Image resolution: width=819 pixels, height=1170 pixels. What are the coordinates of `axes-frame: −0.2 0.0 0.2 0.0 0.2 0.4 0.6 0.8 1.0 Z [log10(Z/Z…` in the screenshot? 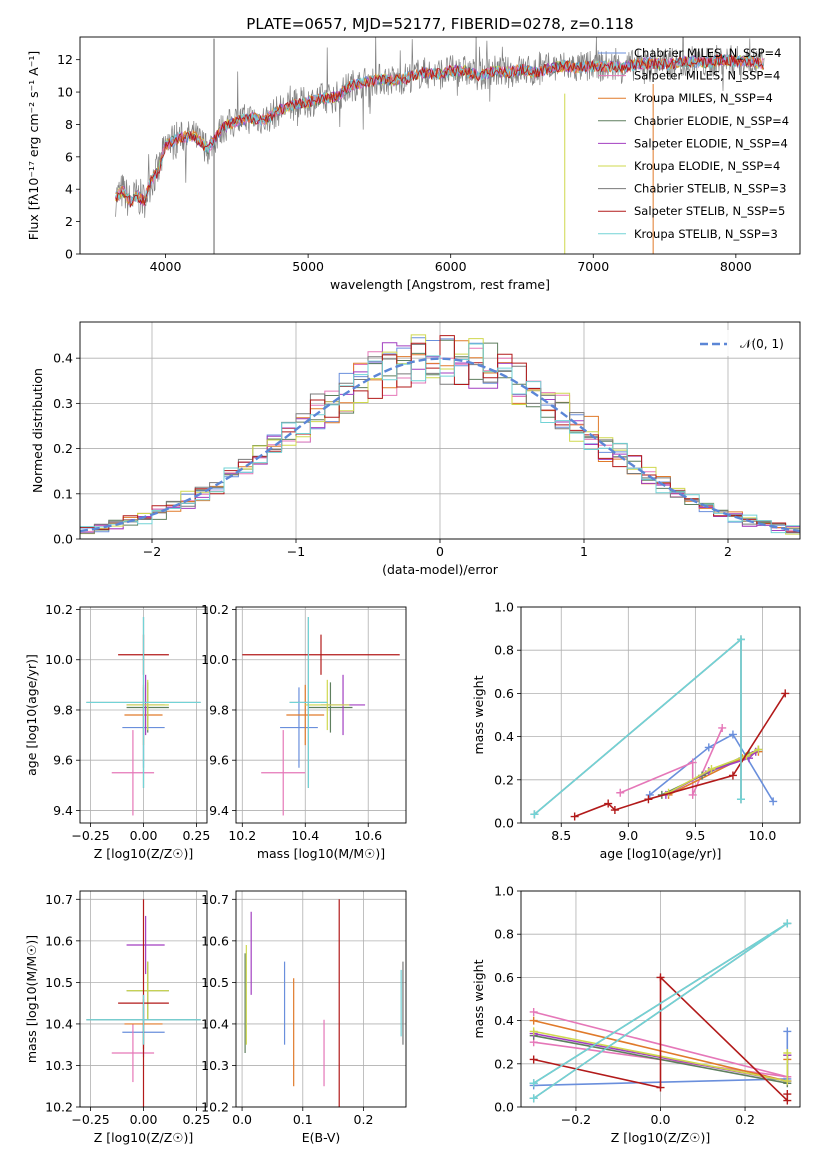 It's located at (636, 1014).